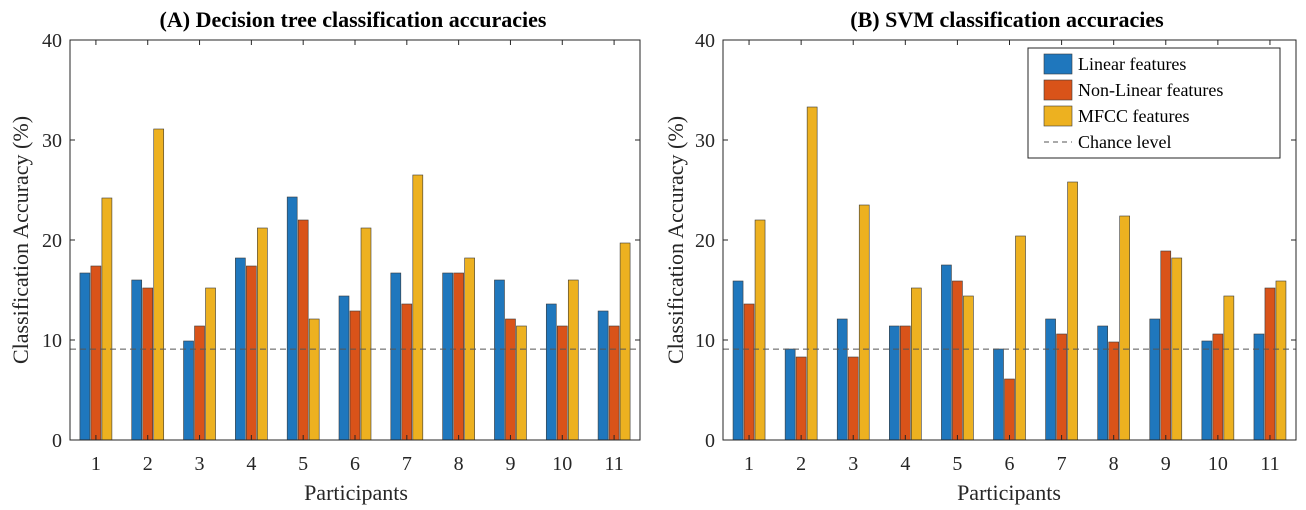  Describe the element at coordinates (1061, 387) in the screenshot. I see `bar-non-linear-features-p7` at that location.